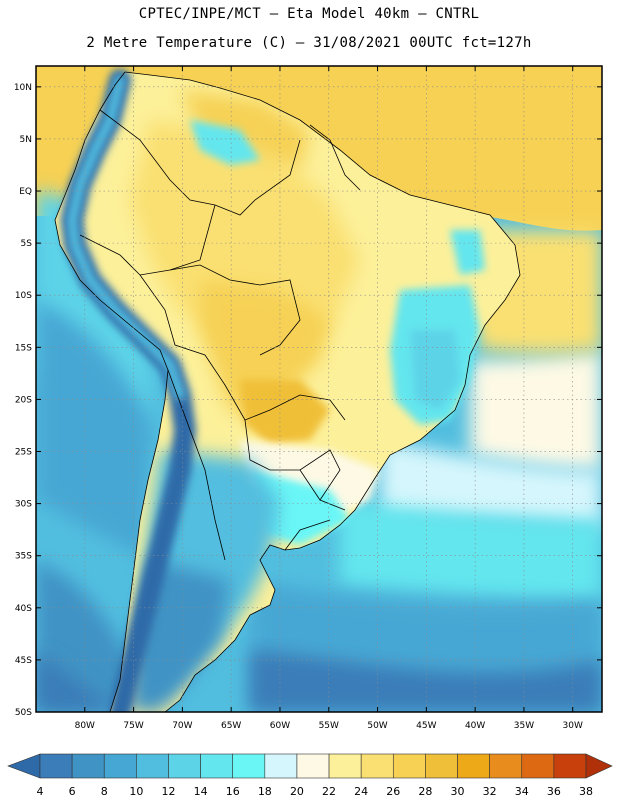 This screenshot has width=618, height=800. Describe the element at coordinates (23, 505) in the screenshot. I see `lat-tick-label: 30S` at that location.